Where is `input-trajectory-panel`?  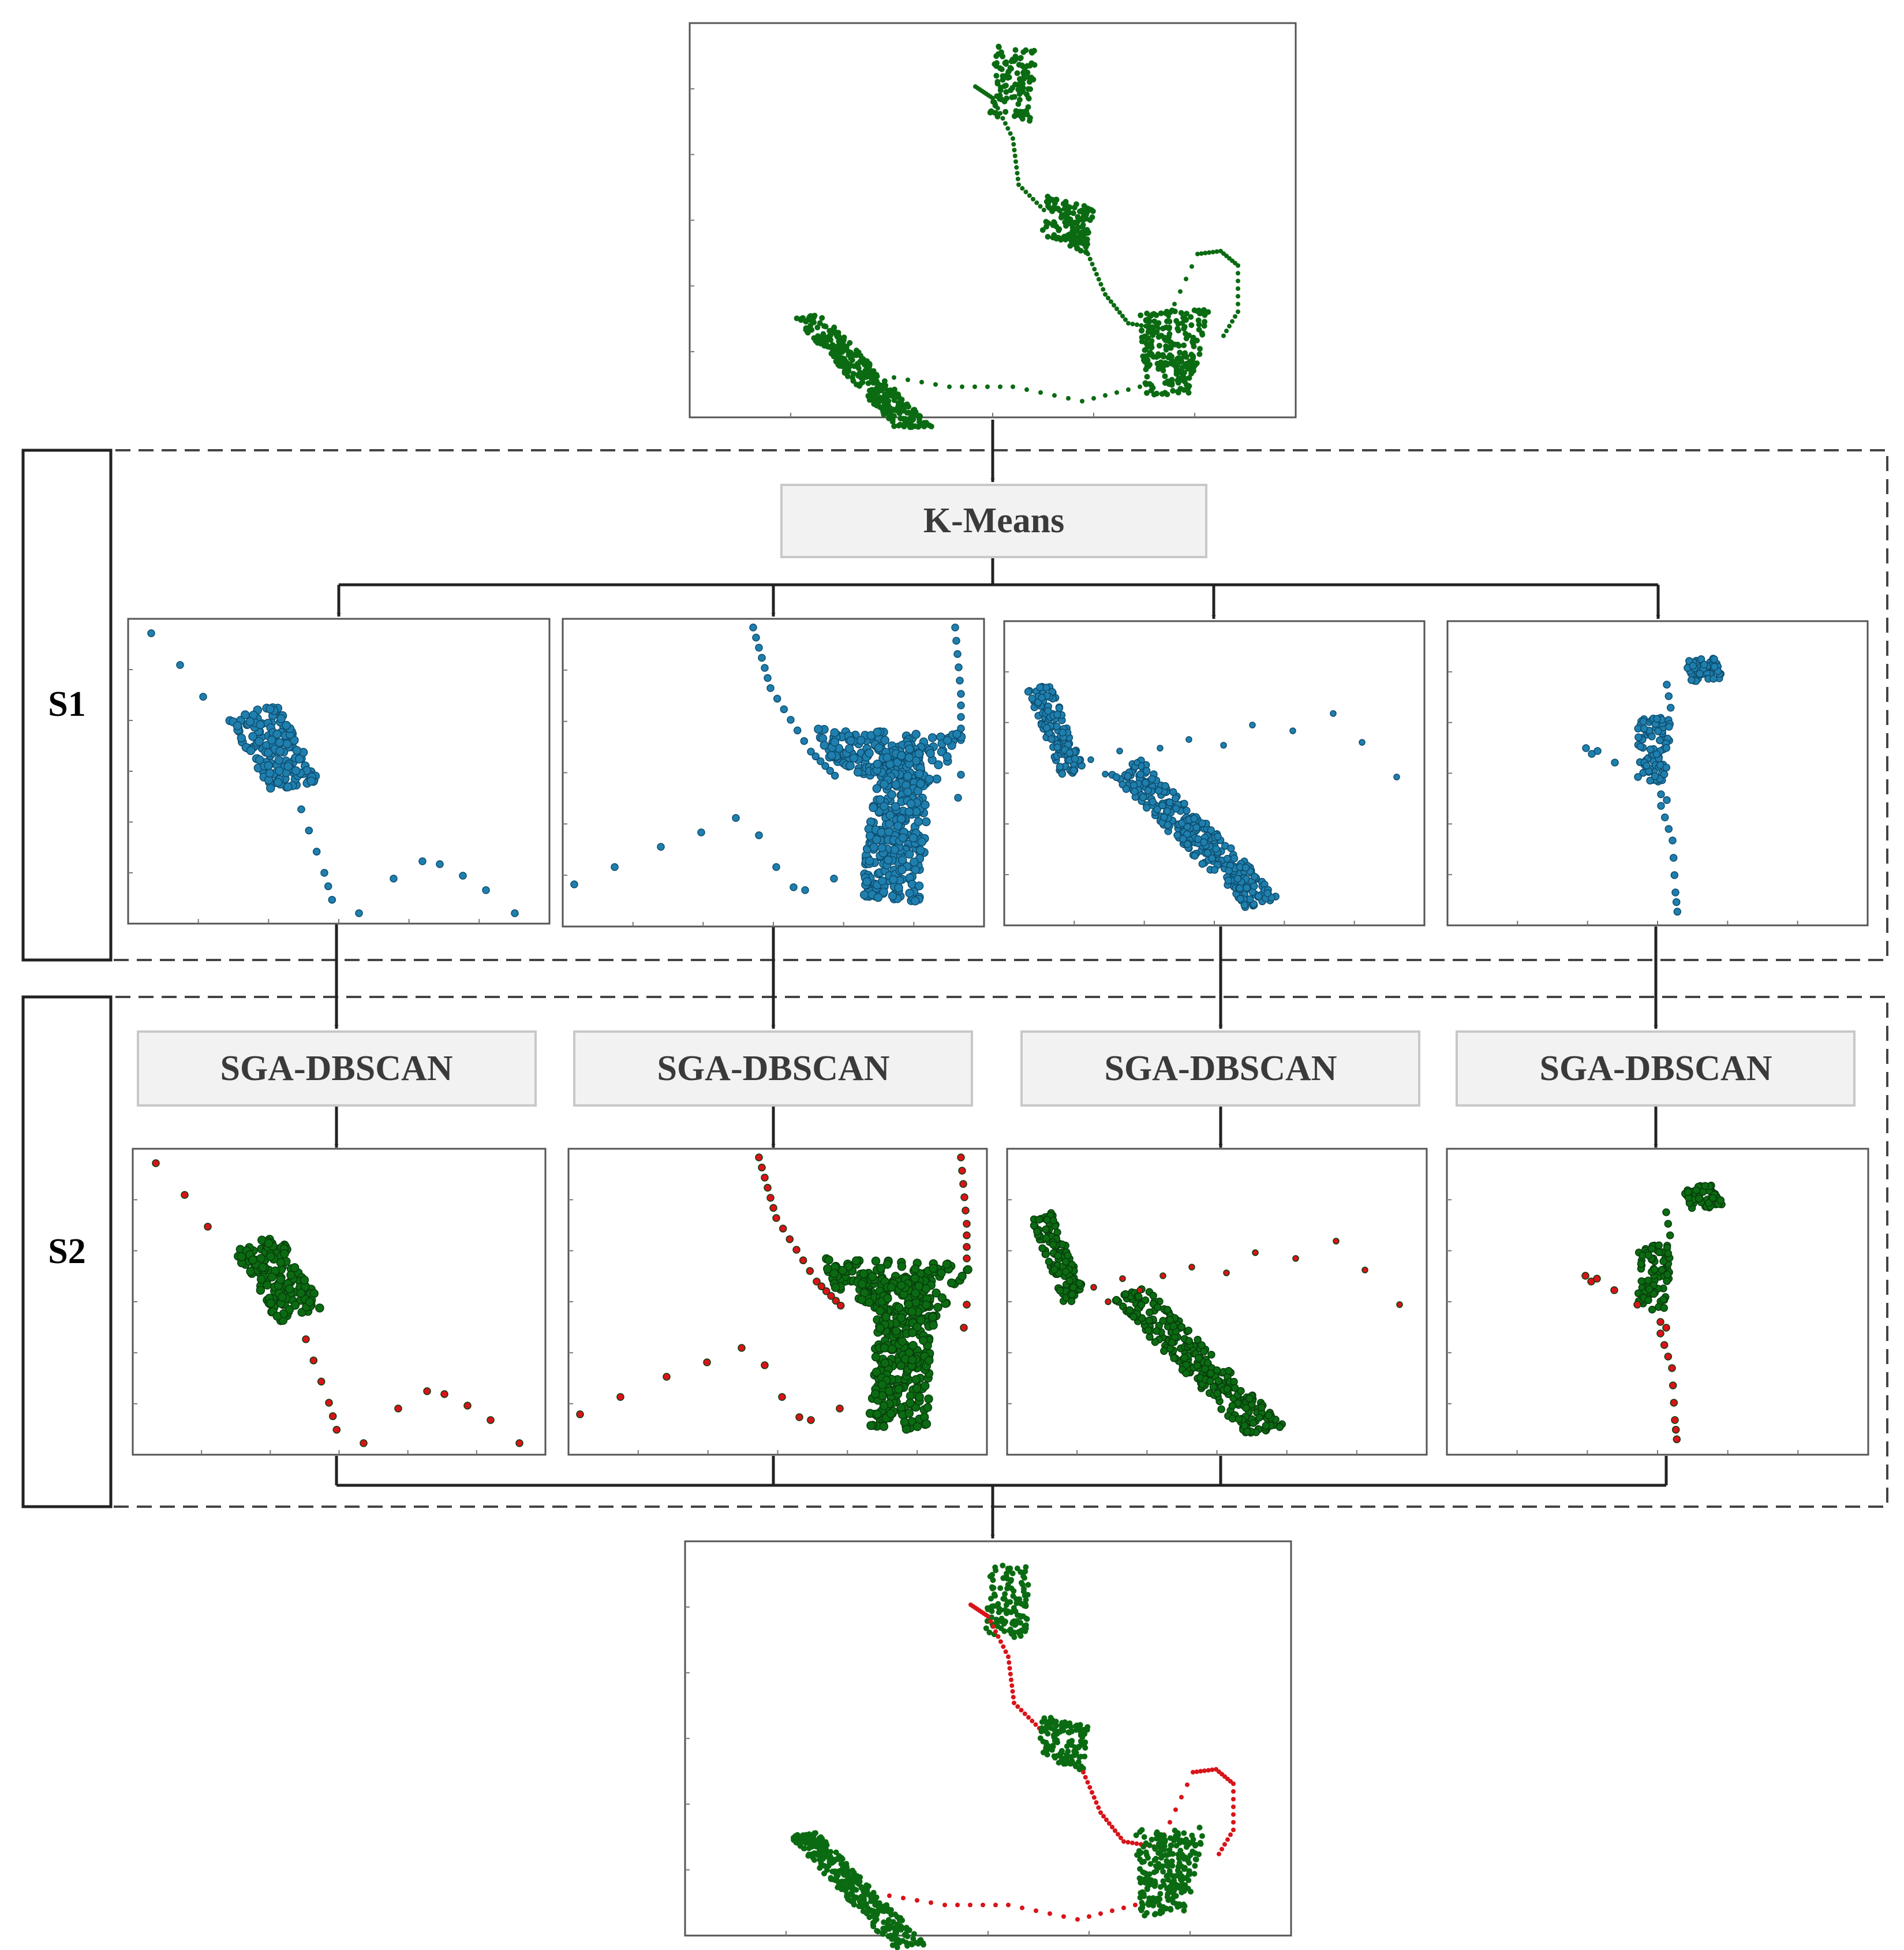
input-trajectory-panel is located at coordinates (993, 226).